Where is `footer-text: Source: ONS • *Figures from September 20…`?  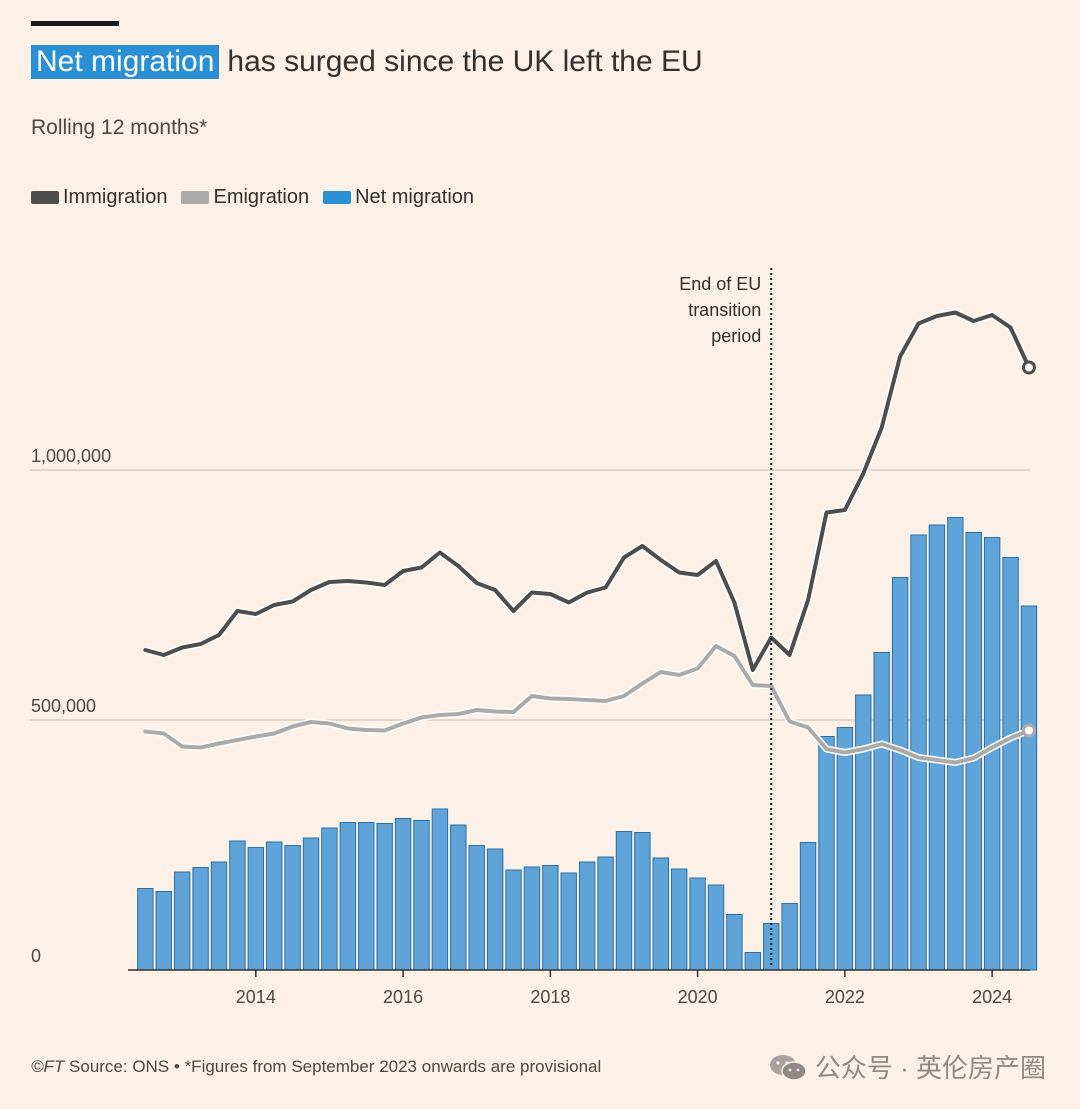 footer-text: Source: ONS • *Figures from September 20… is located at coordinates (333, 1066).